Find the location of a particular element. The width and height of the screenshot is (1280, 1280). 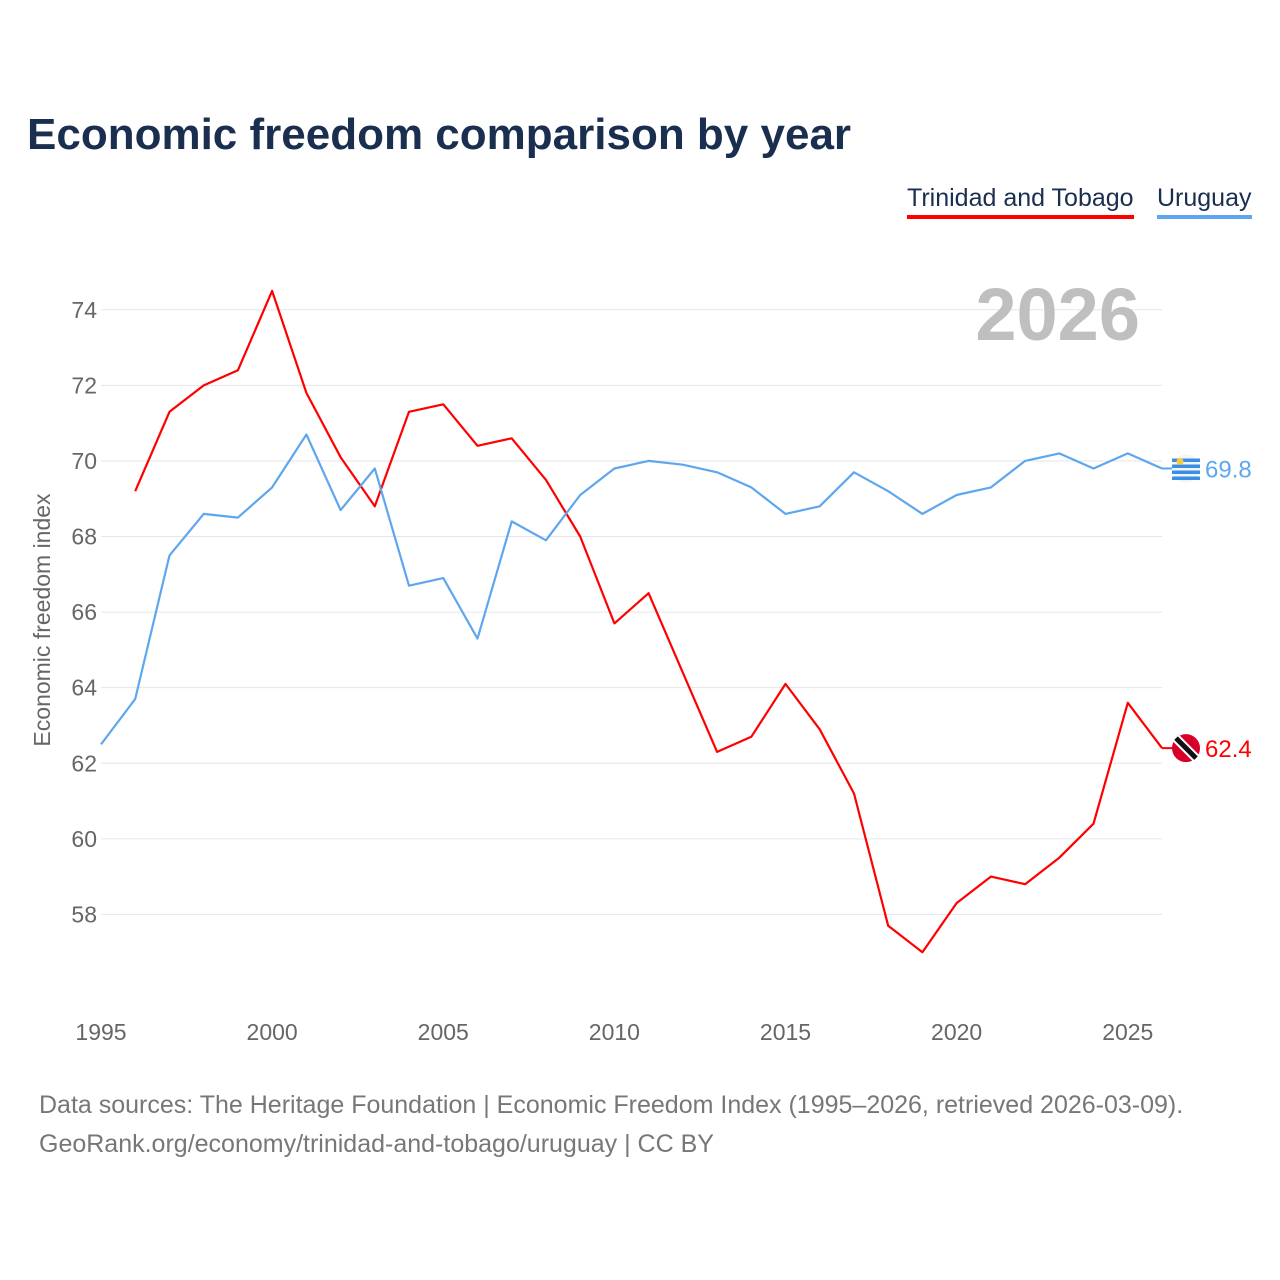

end-value-label: 62.4 is located at coordinates (1228, 749).